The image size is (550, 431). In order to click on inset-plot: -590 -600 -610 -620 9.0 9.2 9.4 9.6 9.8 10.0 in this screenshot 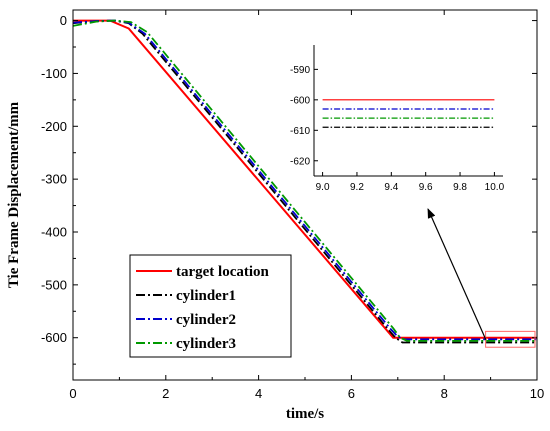, I will do `click(397, 119)`.